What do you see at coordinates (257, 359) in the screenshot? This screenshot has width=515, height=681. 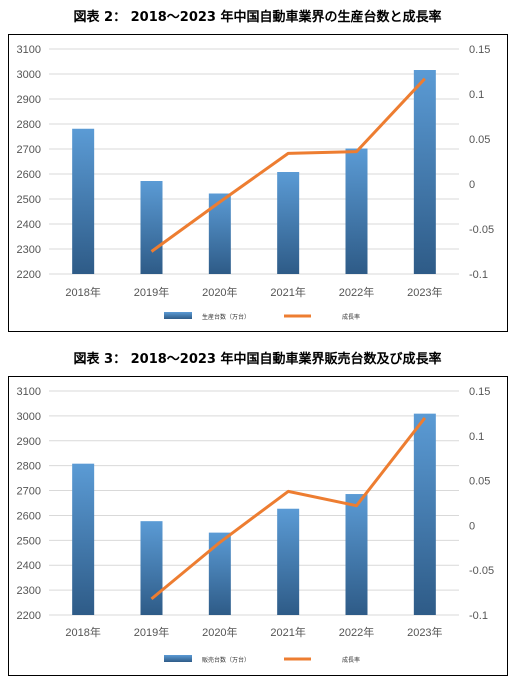 I see `figure-3-title: 図表 3： 2018〜2023 年中国自動車業界販売台数及び成長率` at bounding box center [257, 359].